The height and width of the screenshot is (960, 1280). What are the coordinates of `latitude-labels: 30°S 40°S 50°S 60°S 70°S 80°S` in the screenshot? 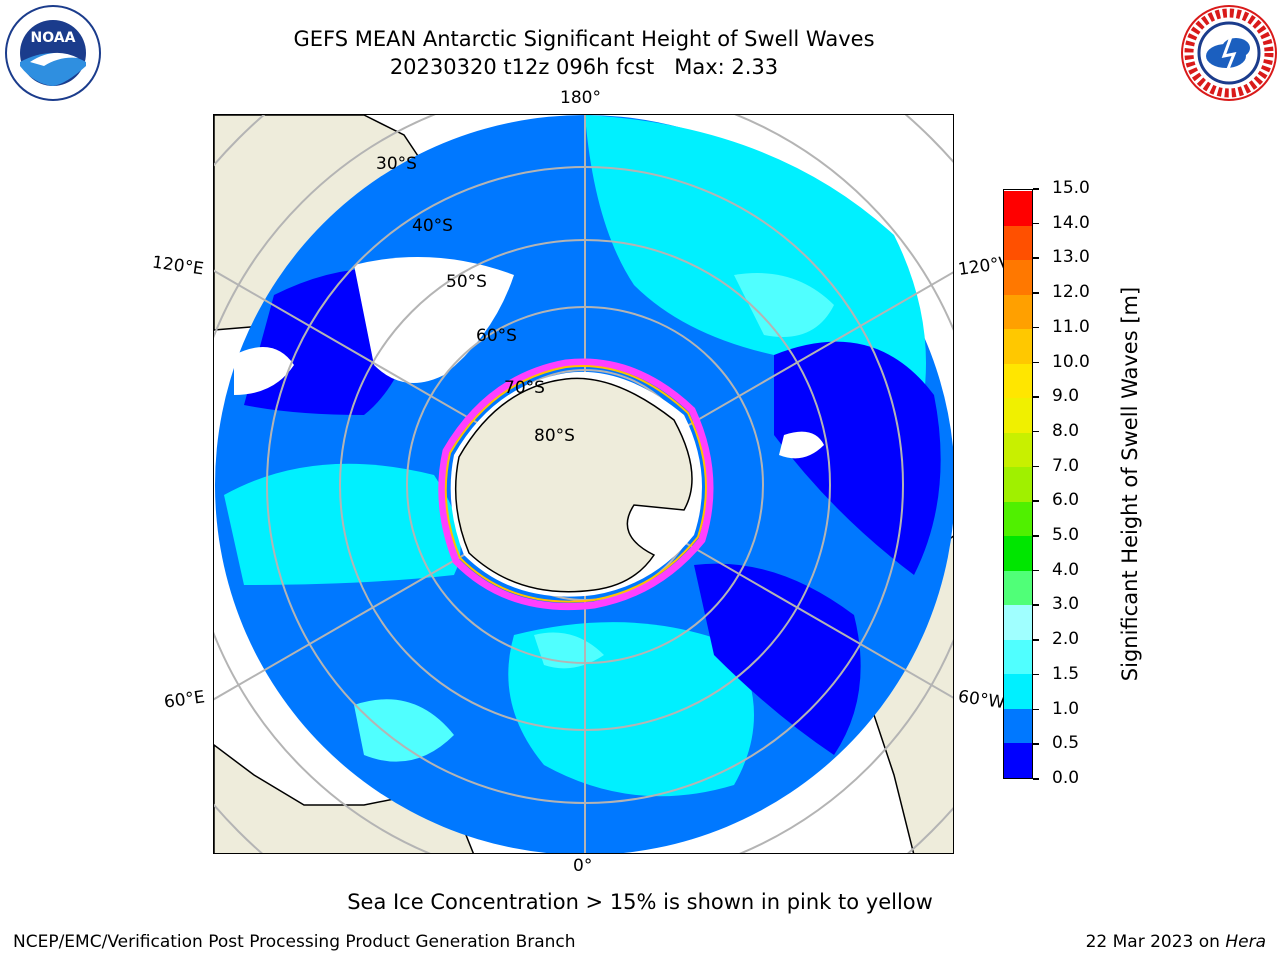 It's located at (475, 300).